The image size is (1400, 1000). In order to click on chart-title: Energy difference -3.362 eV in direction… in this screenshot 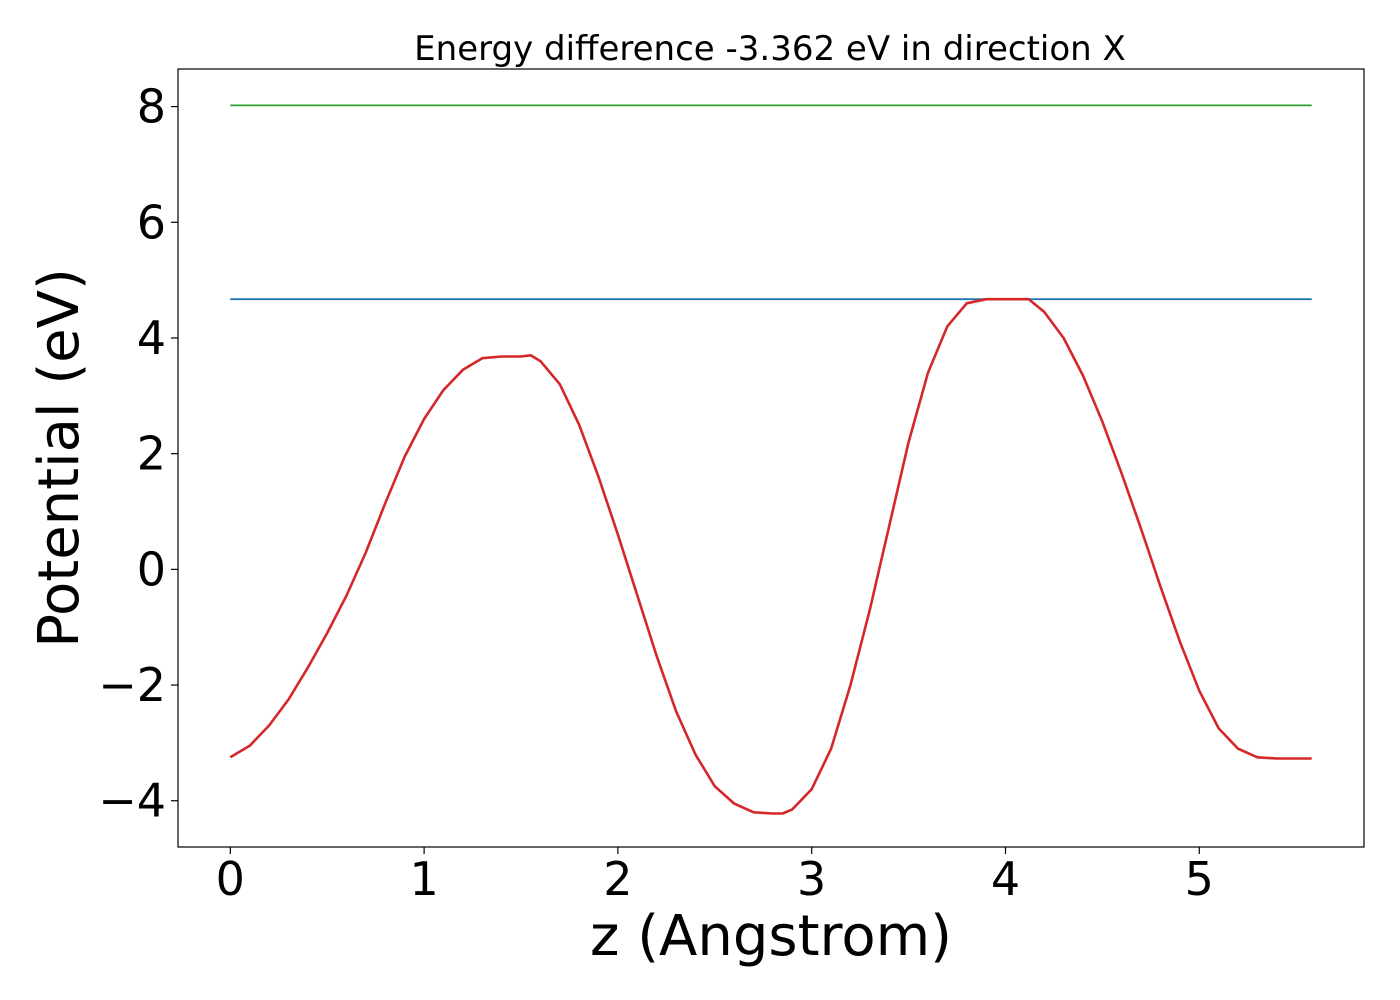, I will do `click(770, 49)`.